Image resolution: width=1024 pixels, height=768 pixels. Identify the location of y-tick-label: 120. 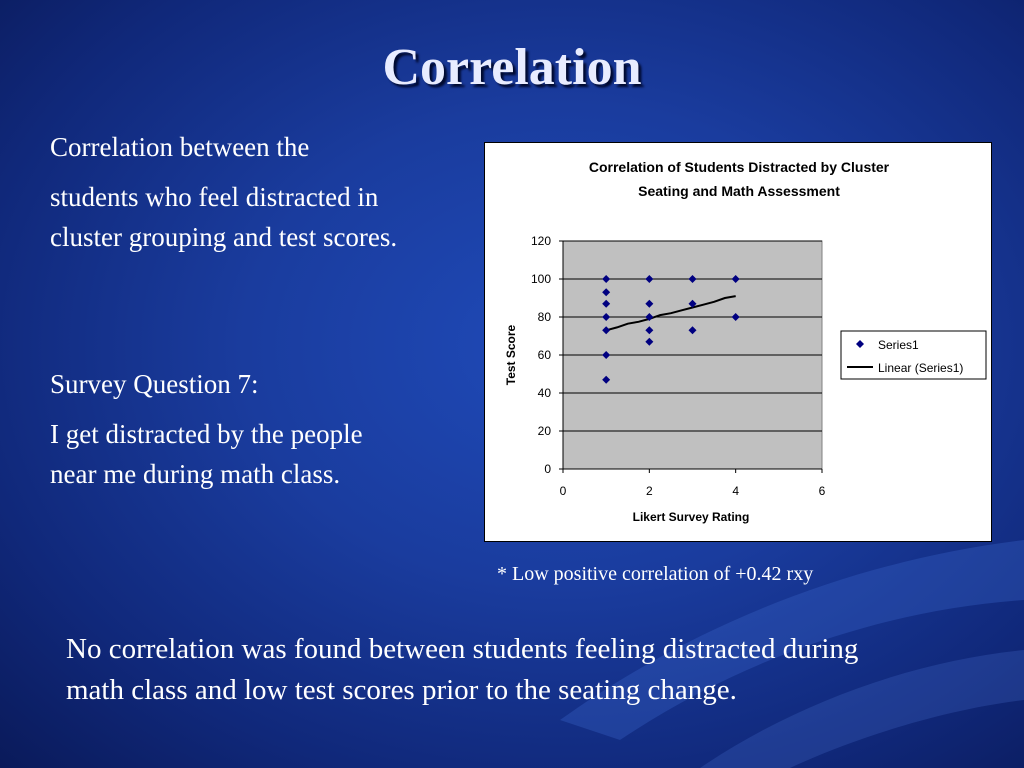
(541, 241).